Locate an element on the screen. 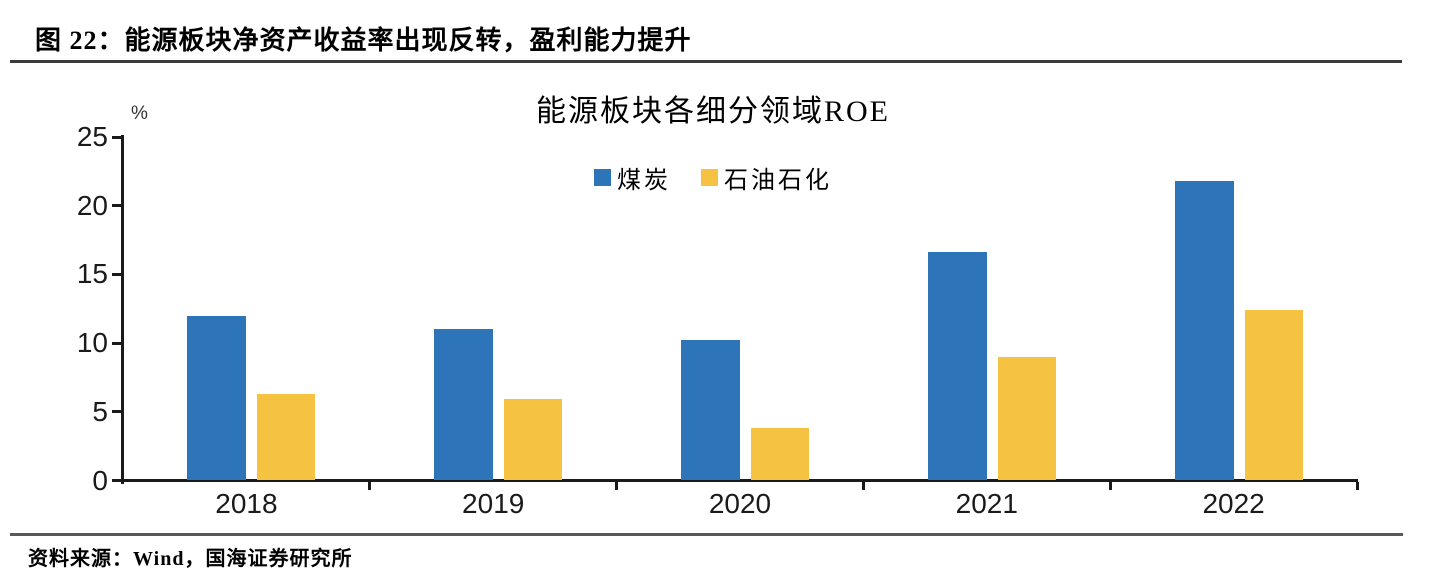  caption-divider is located at coordinates (706, 61).